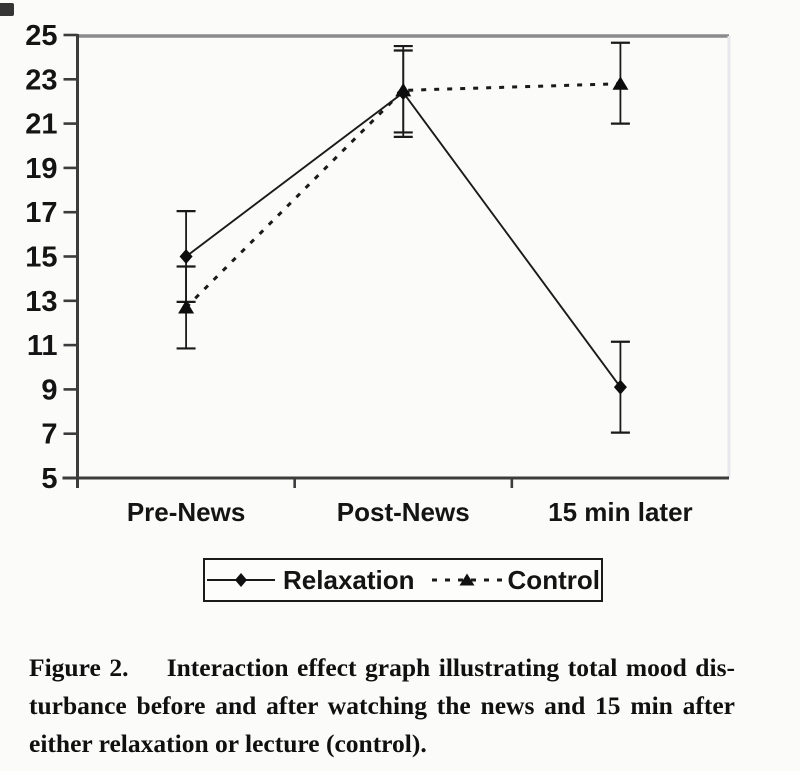  What do you see at coordinates (41, 213) in the screenshot?
I see `y-tick-label: 17` at bounding box center [41, 213].